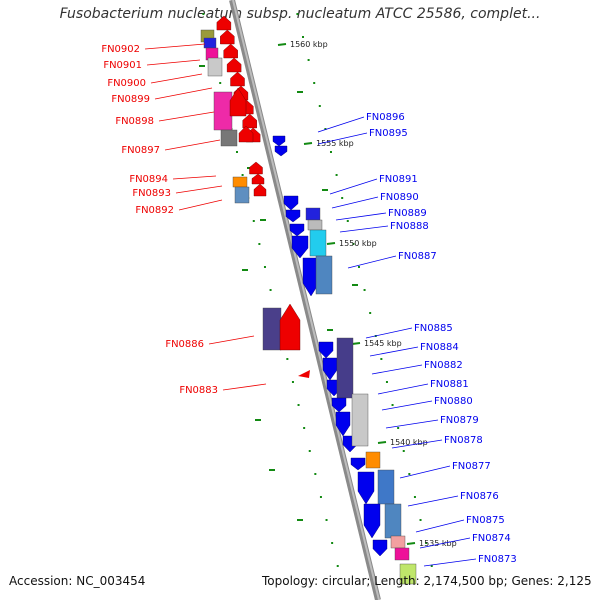 The width and height of the screenshot is (600, 600). Describe the element at coordinates (385, 117) in the screenshot. I see `forward-gene-label: FN0896` at that location.